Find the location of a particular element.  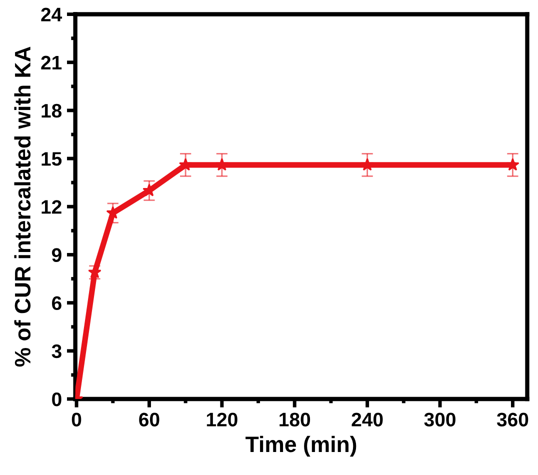

y-tick-label: 9 is located at coordinates (57, 255).